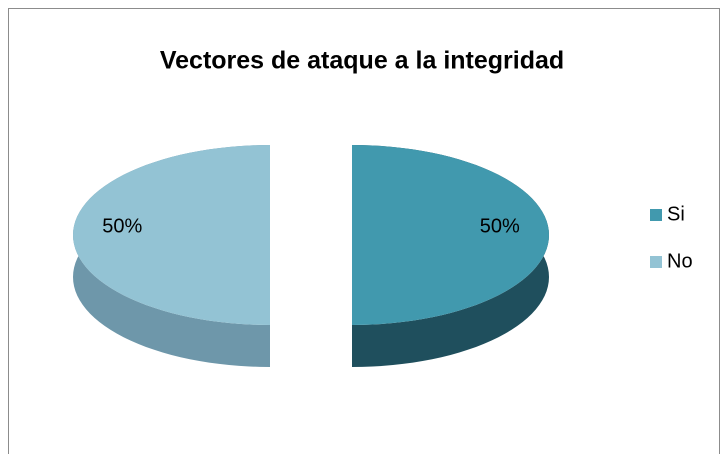 Image resolution: width=725 pixels, height=454 pixels. Describe the element at coordinates (362, 61) in the screenshot. I see `chart-title: Vectores de ataque a la integridad` at that location.